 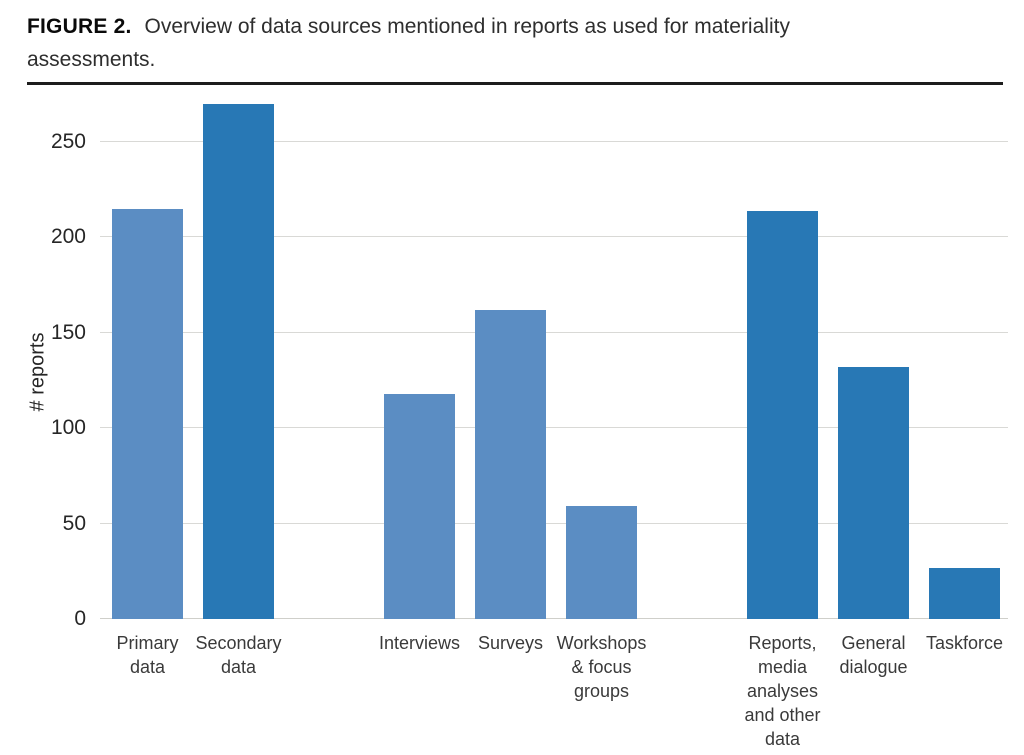 I want to click on bar-reports-media-analyses-and-other-data, so click(x=782, y=414).